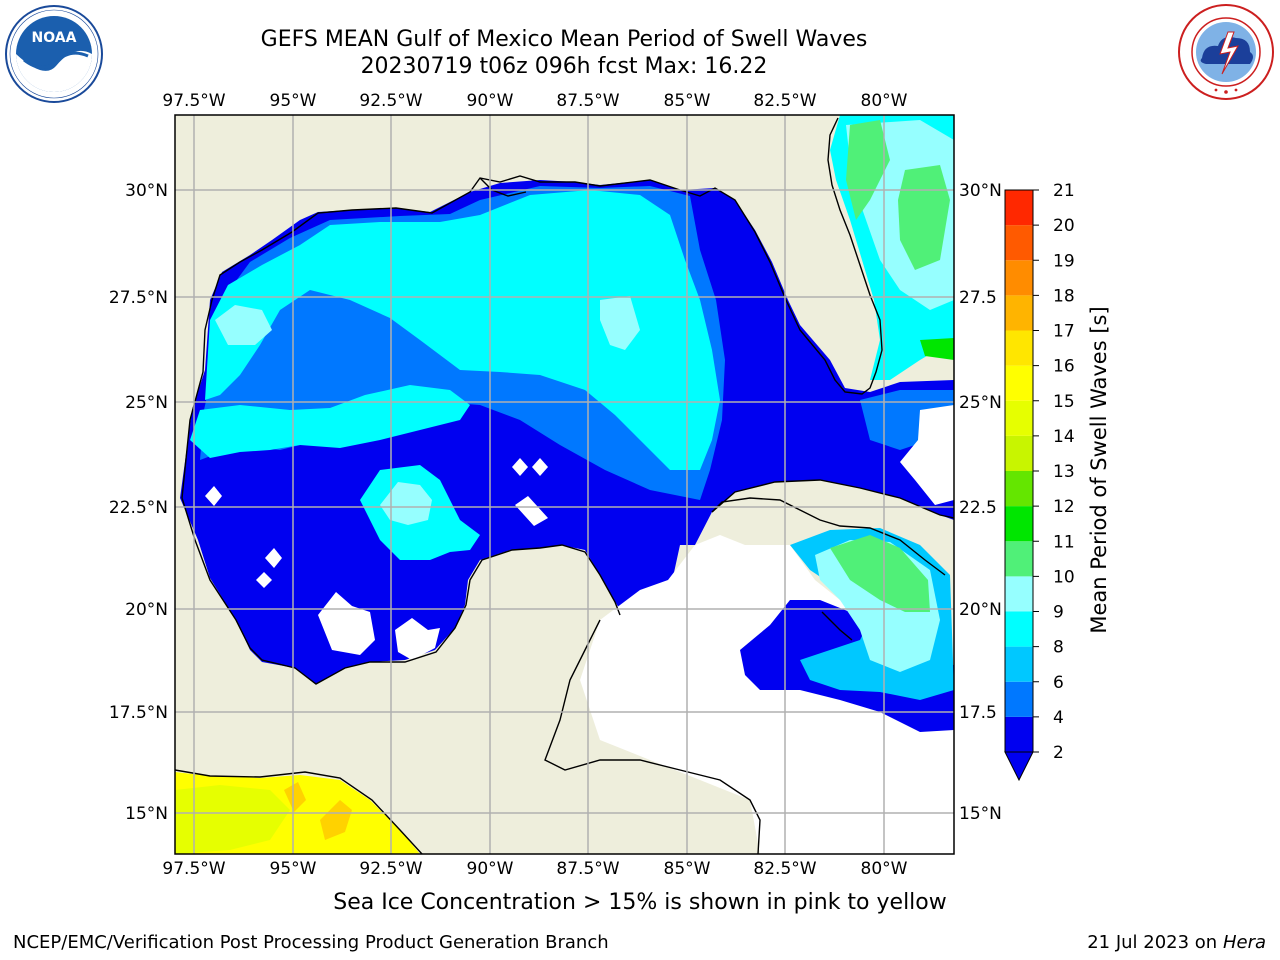 The height and width of the screenshot is (960, 1280). I want to click on swell-6-8s-band-west, so click(330, 421).